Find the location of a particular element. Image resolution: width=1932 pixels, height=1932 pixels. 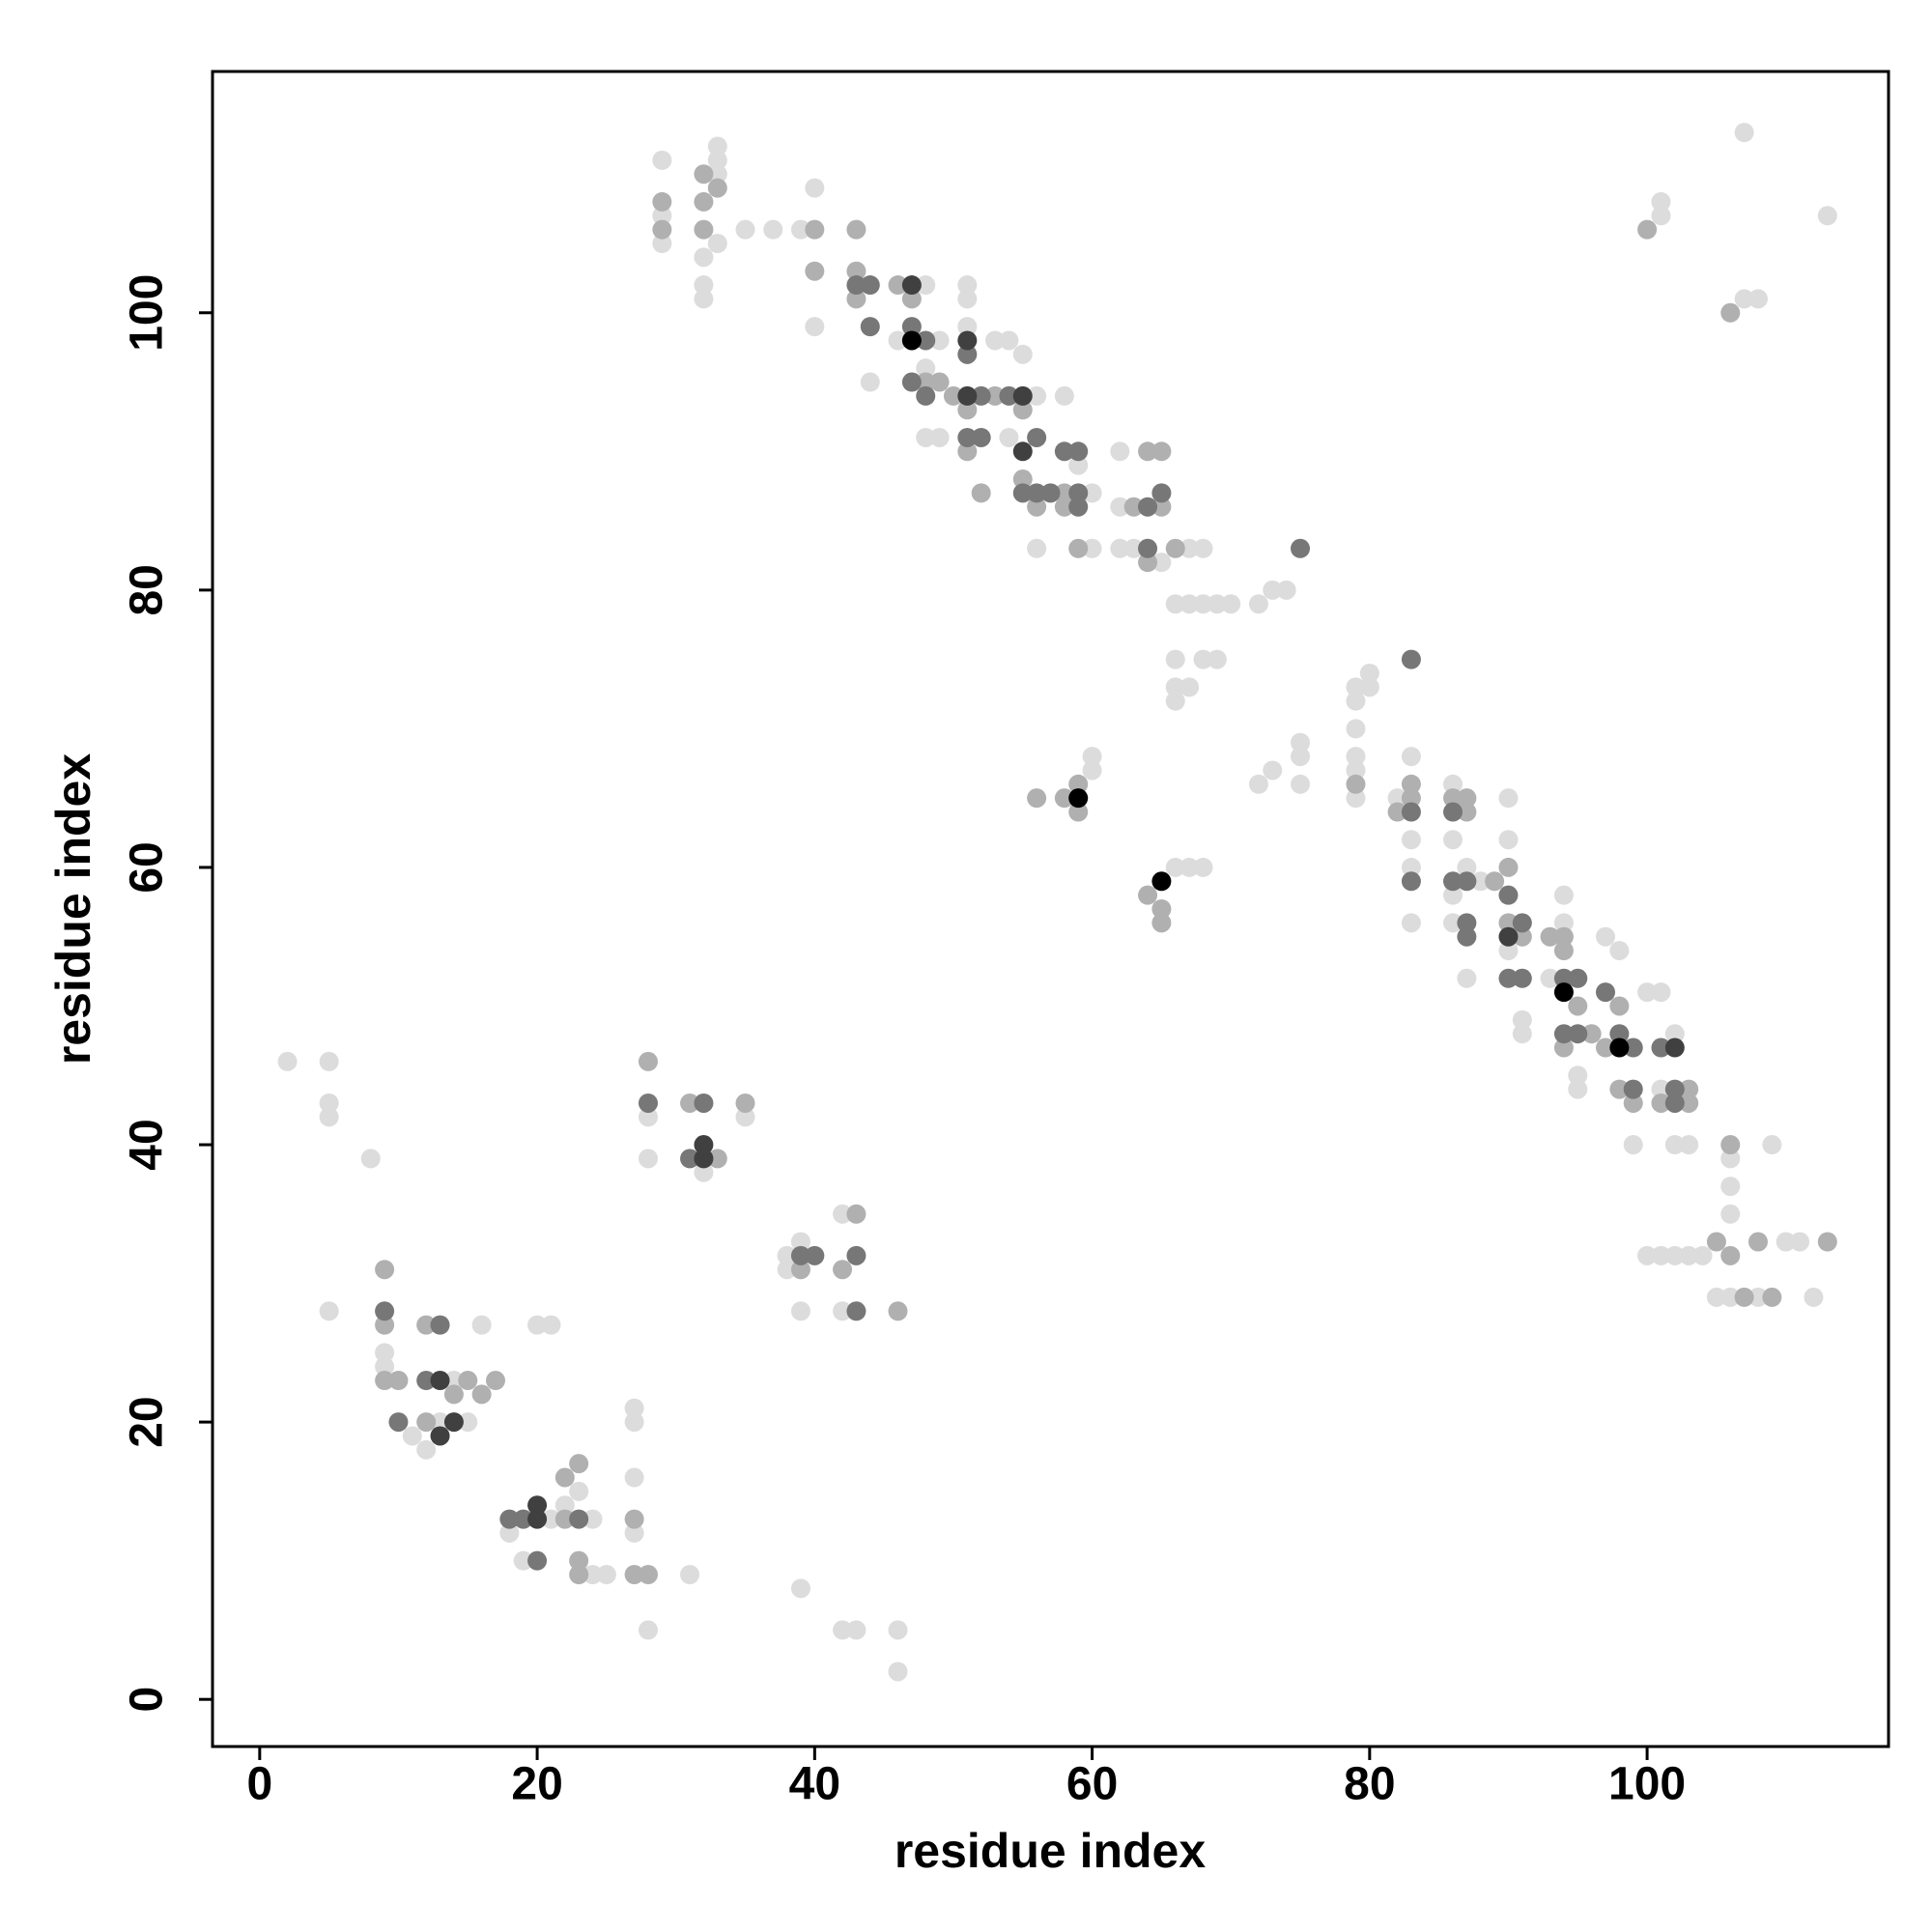

y-tick-label: 40 is located at coordinates (147, 1144).